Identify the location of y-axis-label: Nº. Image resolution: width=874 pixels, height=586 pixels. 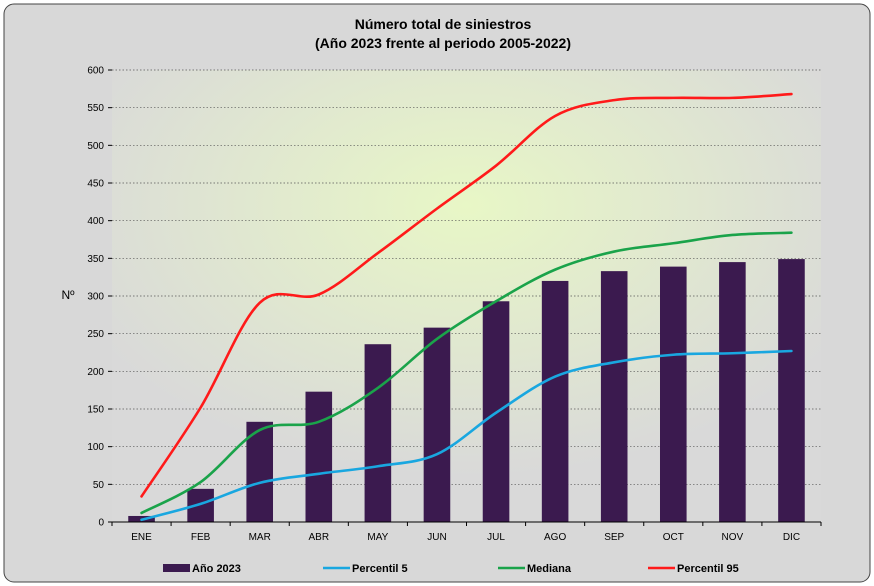
(68, 295).